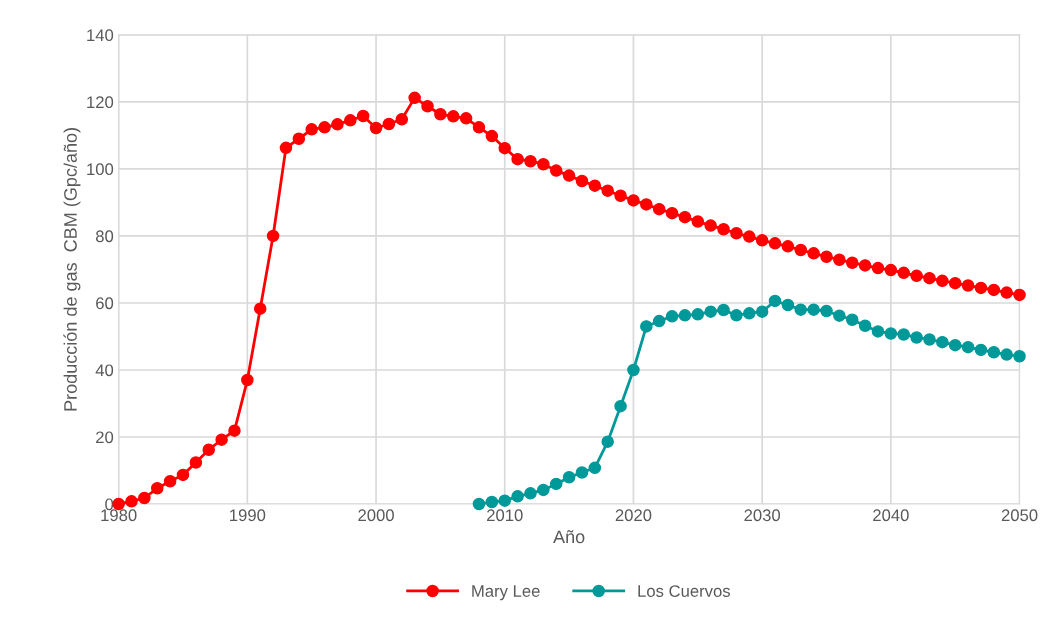 The height and width of the screenshot is (634, 1050). I want to click on x-tick-label: 2030, so click(762, 515).